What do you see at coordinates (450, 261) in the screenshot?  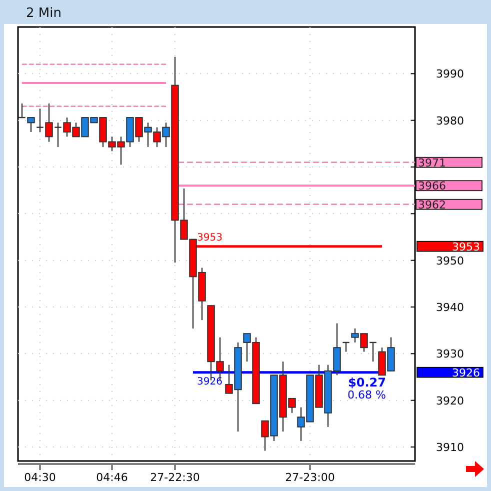 I see `y-tick-label: 3950` at bounding box center [450, 261].